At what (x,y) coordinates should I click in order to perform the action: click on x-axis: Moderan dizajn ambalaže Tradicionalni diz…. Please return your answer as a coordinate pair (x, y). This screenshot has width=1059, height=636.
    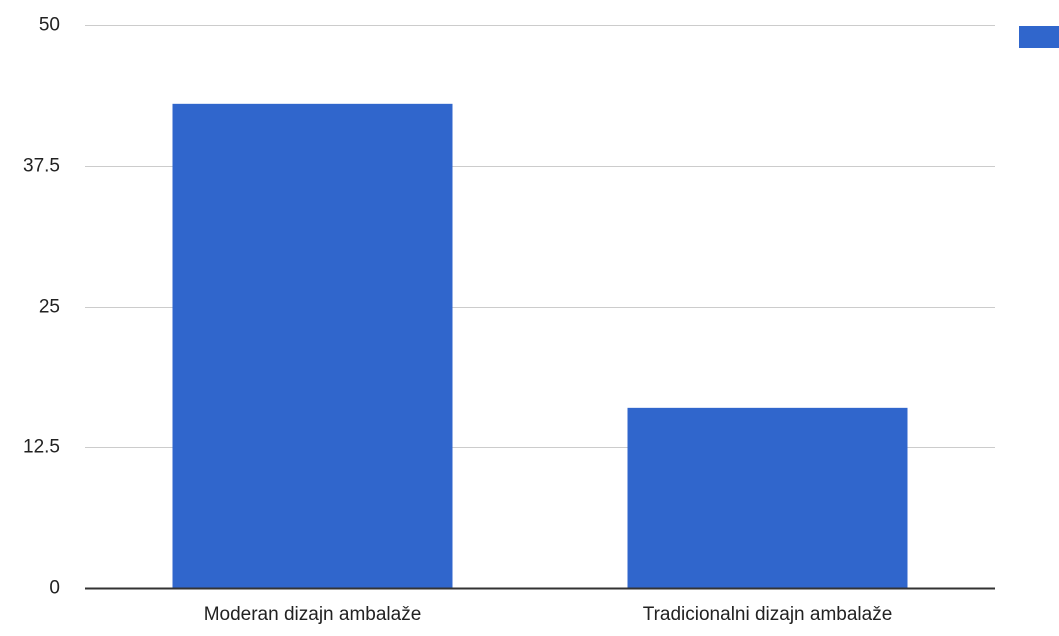
    Looking at the image, I should click on (548, 614).